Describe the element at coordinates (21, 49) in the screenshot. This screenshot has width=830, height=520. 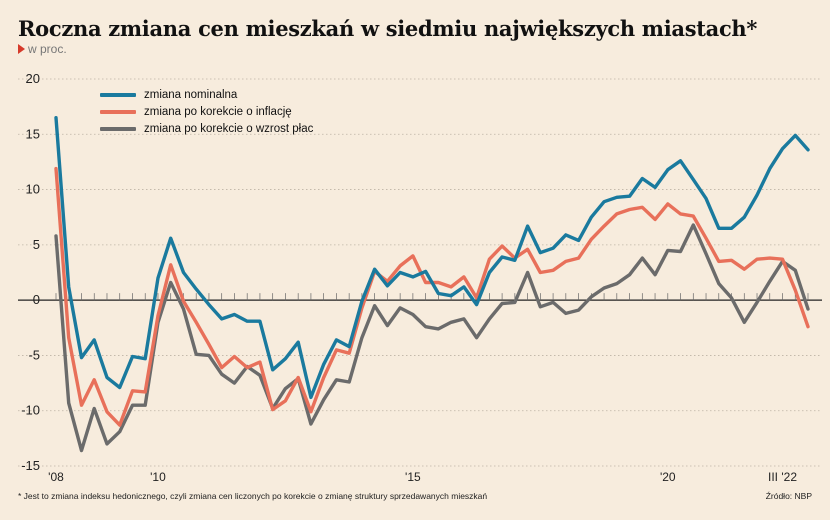
I see `red-triangle-icon` at that location.